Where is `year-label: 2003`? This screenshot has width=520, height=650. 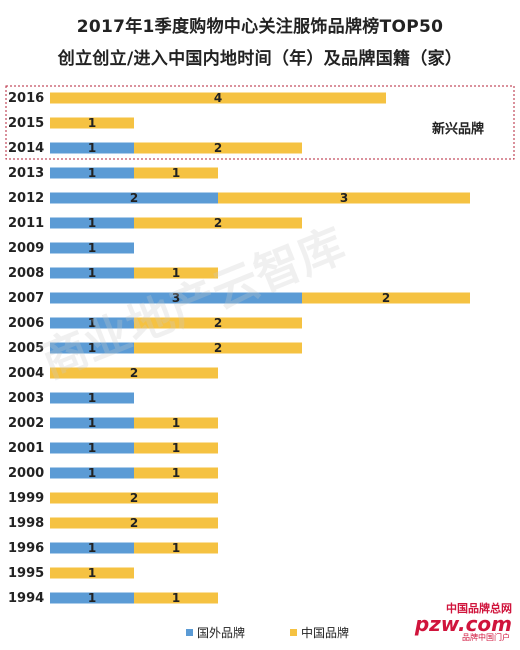
year-label: 2003 is located at coordinates (26, 398).